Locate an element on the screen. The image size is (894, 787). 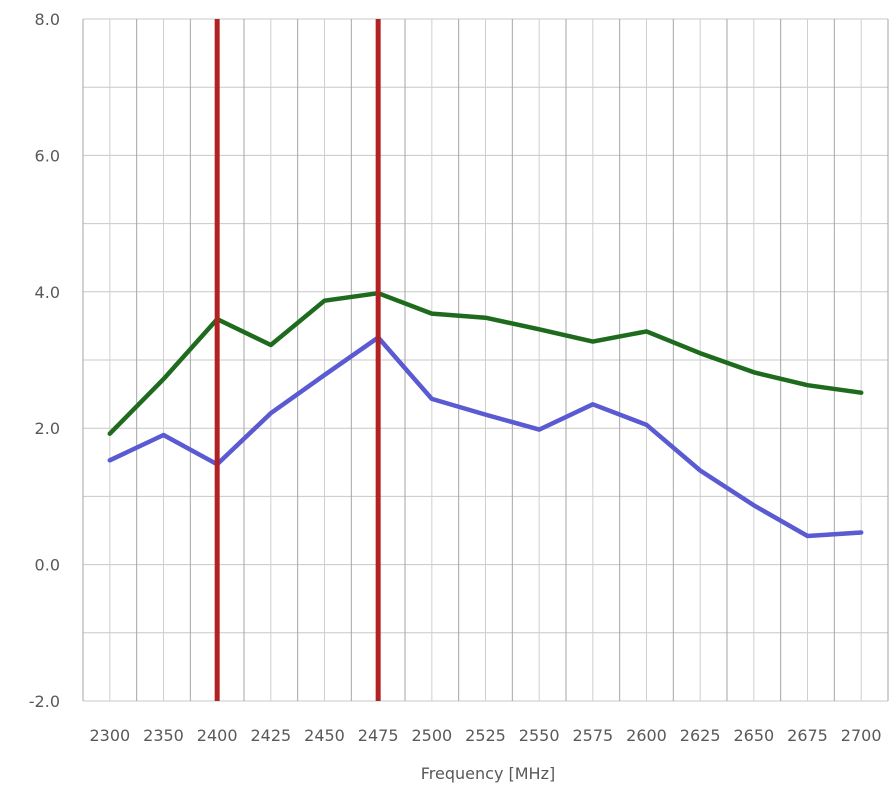
x-tick-label: 2450 is located at coordinates (324, 735).